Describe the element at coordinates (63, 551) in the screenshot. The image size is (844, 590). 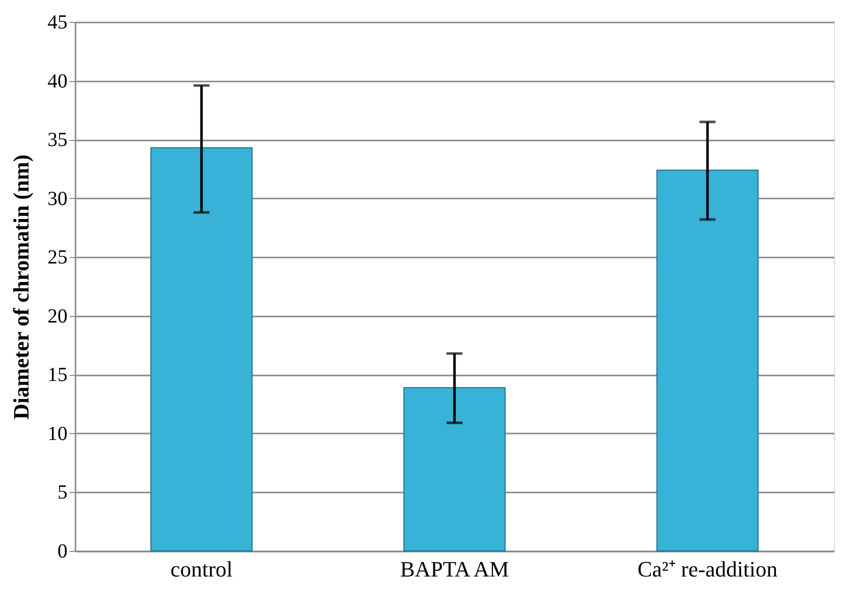
I see `y-tick-label: 0` at that location.